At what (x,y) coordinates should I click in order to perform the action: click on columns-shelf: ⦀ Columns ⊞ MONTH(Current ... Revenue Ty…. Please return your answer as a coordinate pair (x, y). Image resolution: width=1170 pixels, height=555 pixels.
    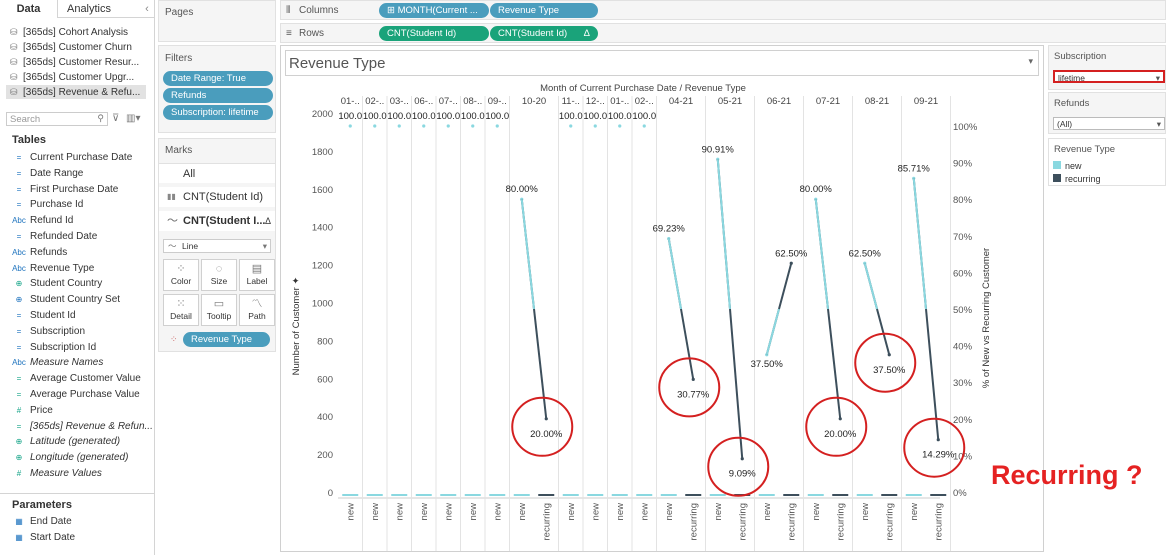
    Looking at the image, I should click on (723, 10).